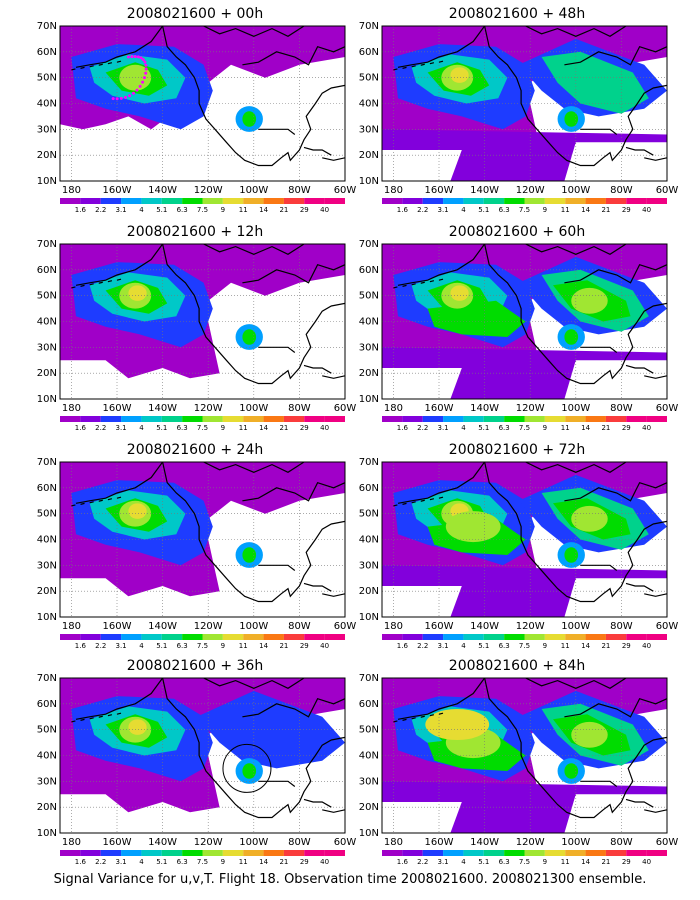 This screenshot has height=900, width=700. Describe the element at coordinates (161, 862) in the screenshot. I see `colorbar-label: 5.1` at that location.